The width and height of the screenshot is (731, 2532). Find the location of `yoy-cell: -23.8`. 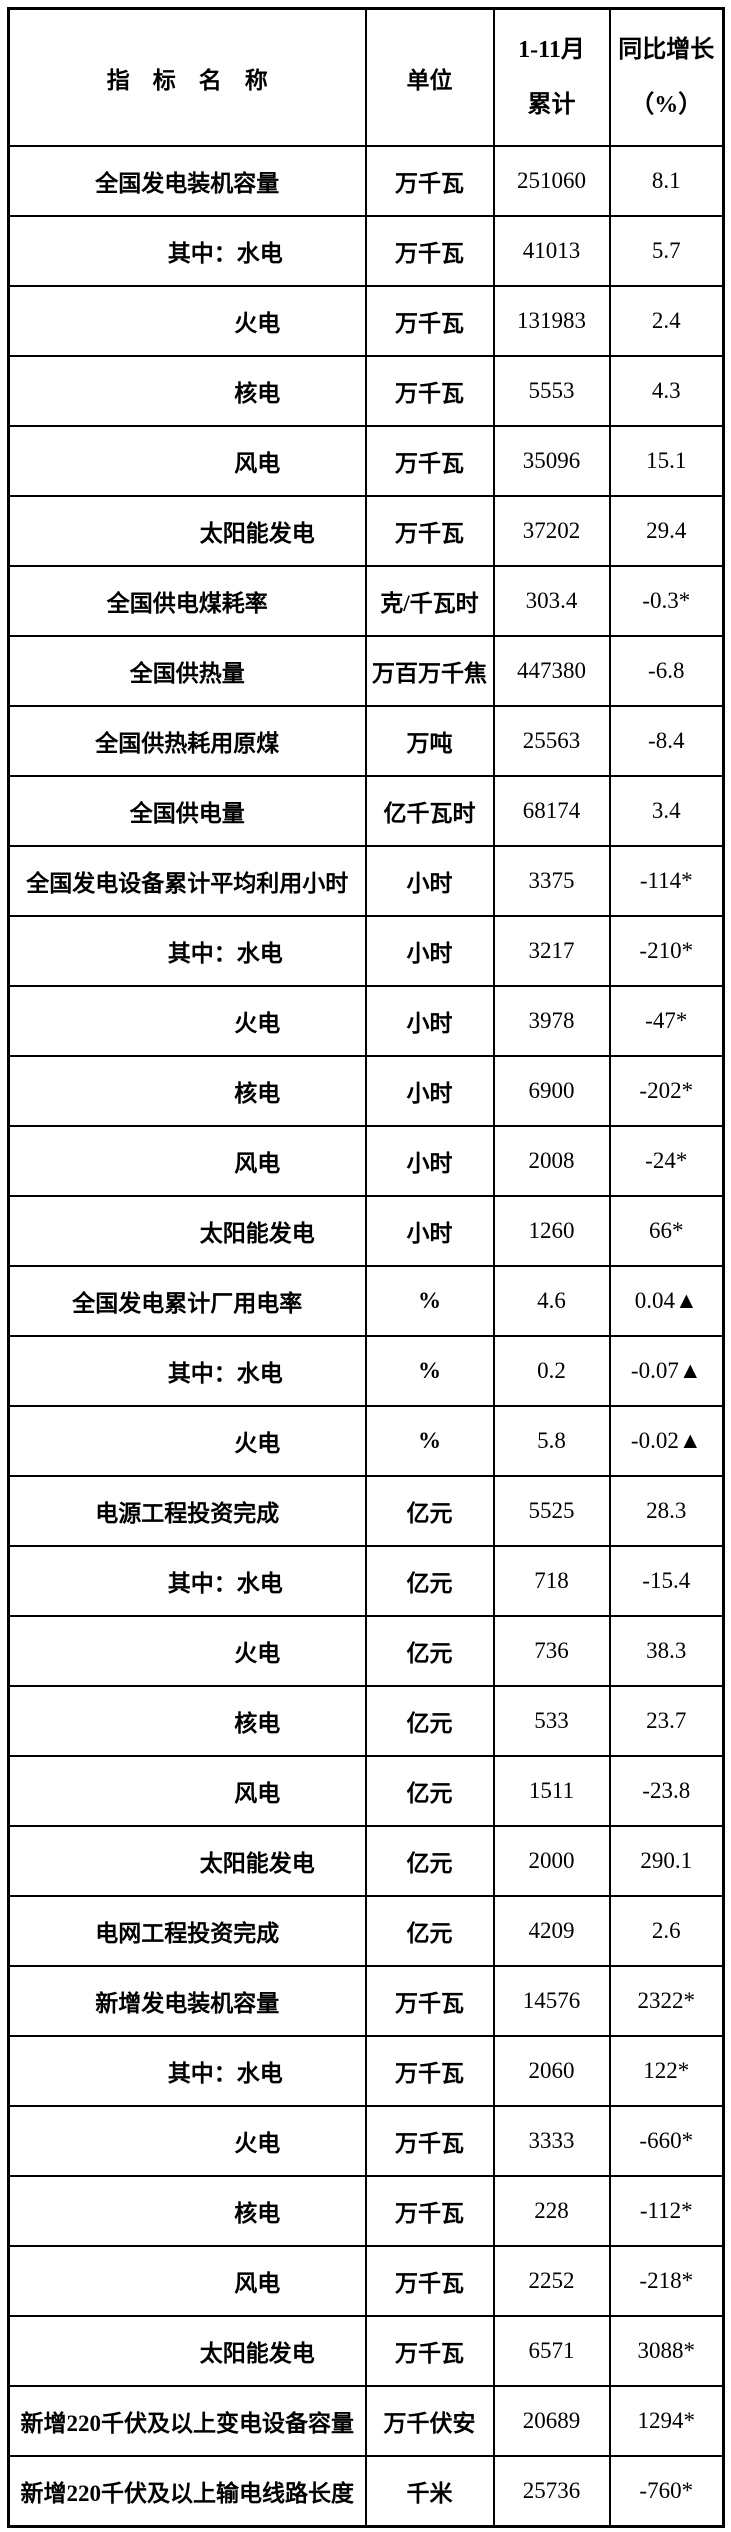

yoy-cell: -23.8 is located at coordinates (666, 1791).